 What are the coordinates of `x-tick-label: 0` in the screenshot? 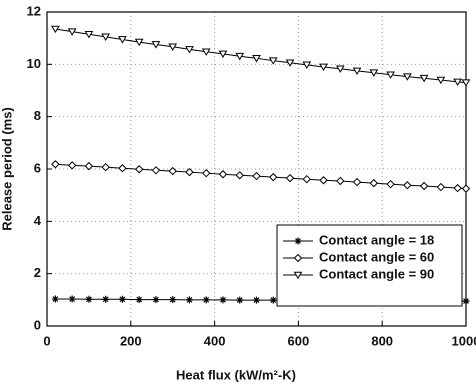 It's located at (46, 340).